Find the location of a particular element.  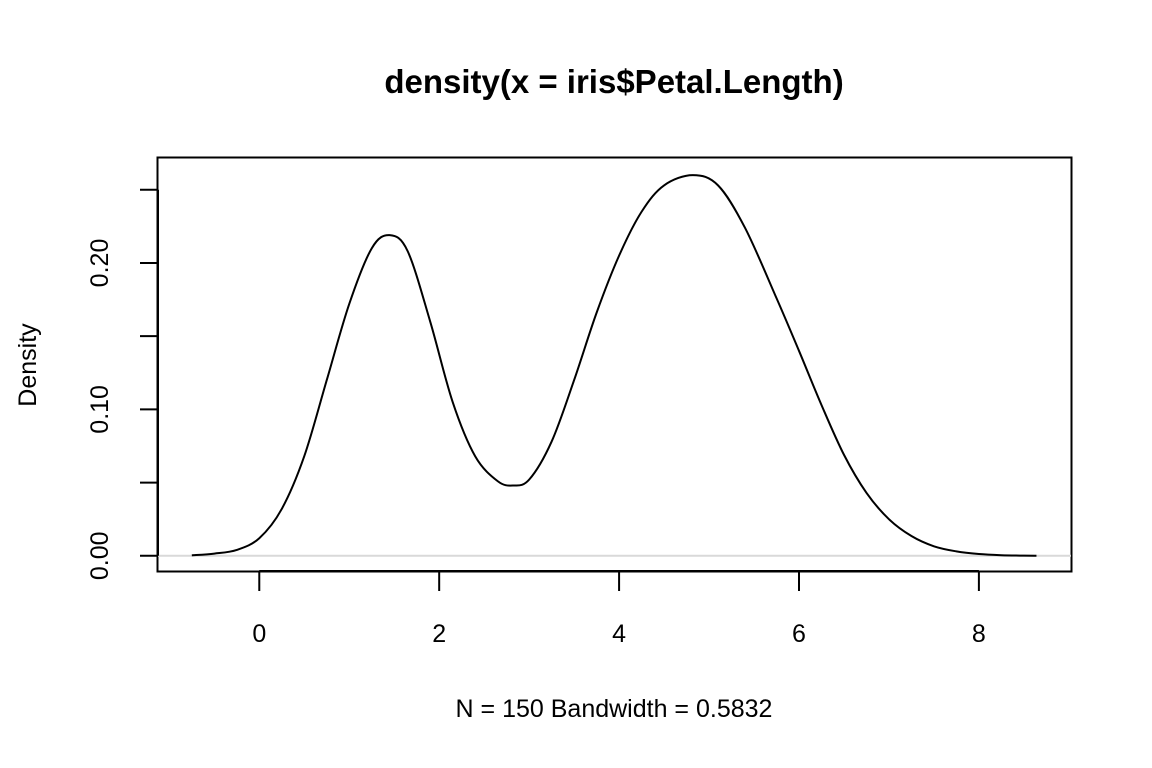

x-tick-label: 8 is located at coordinates (979, 634).